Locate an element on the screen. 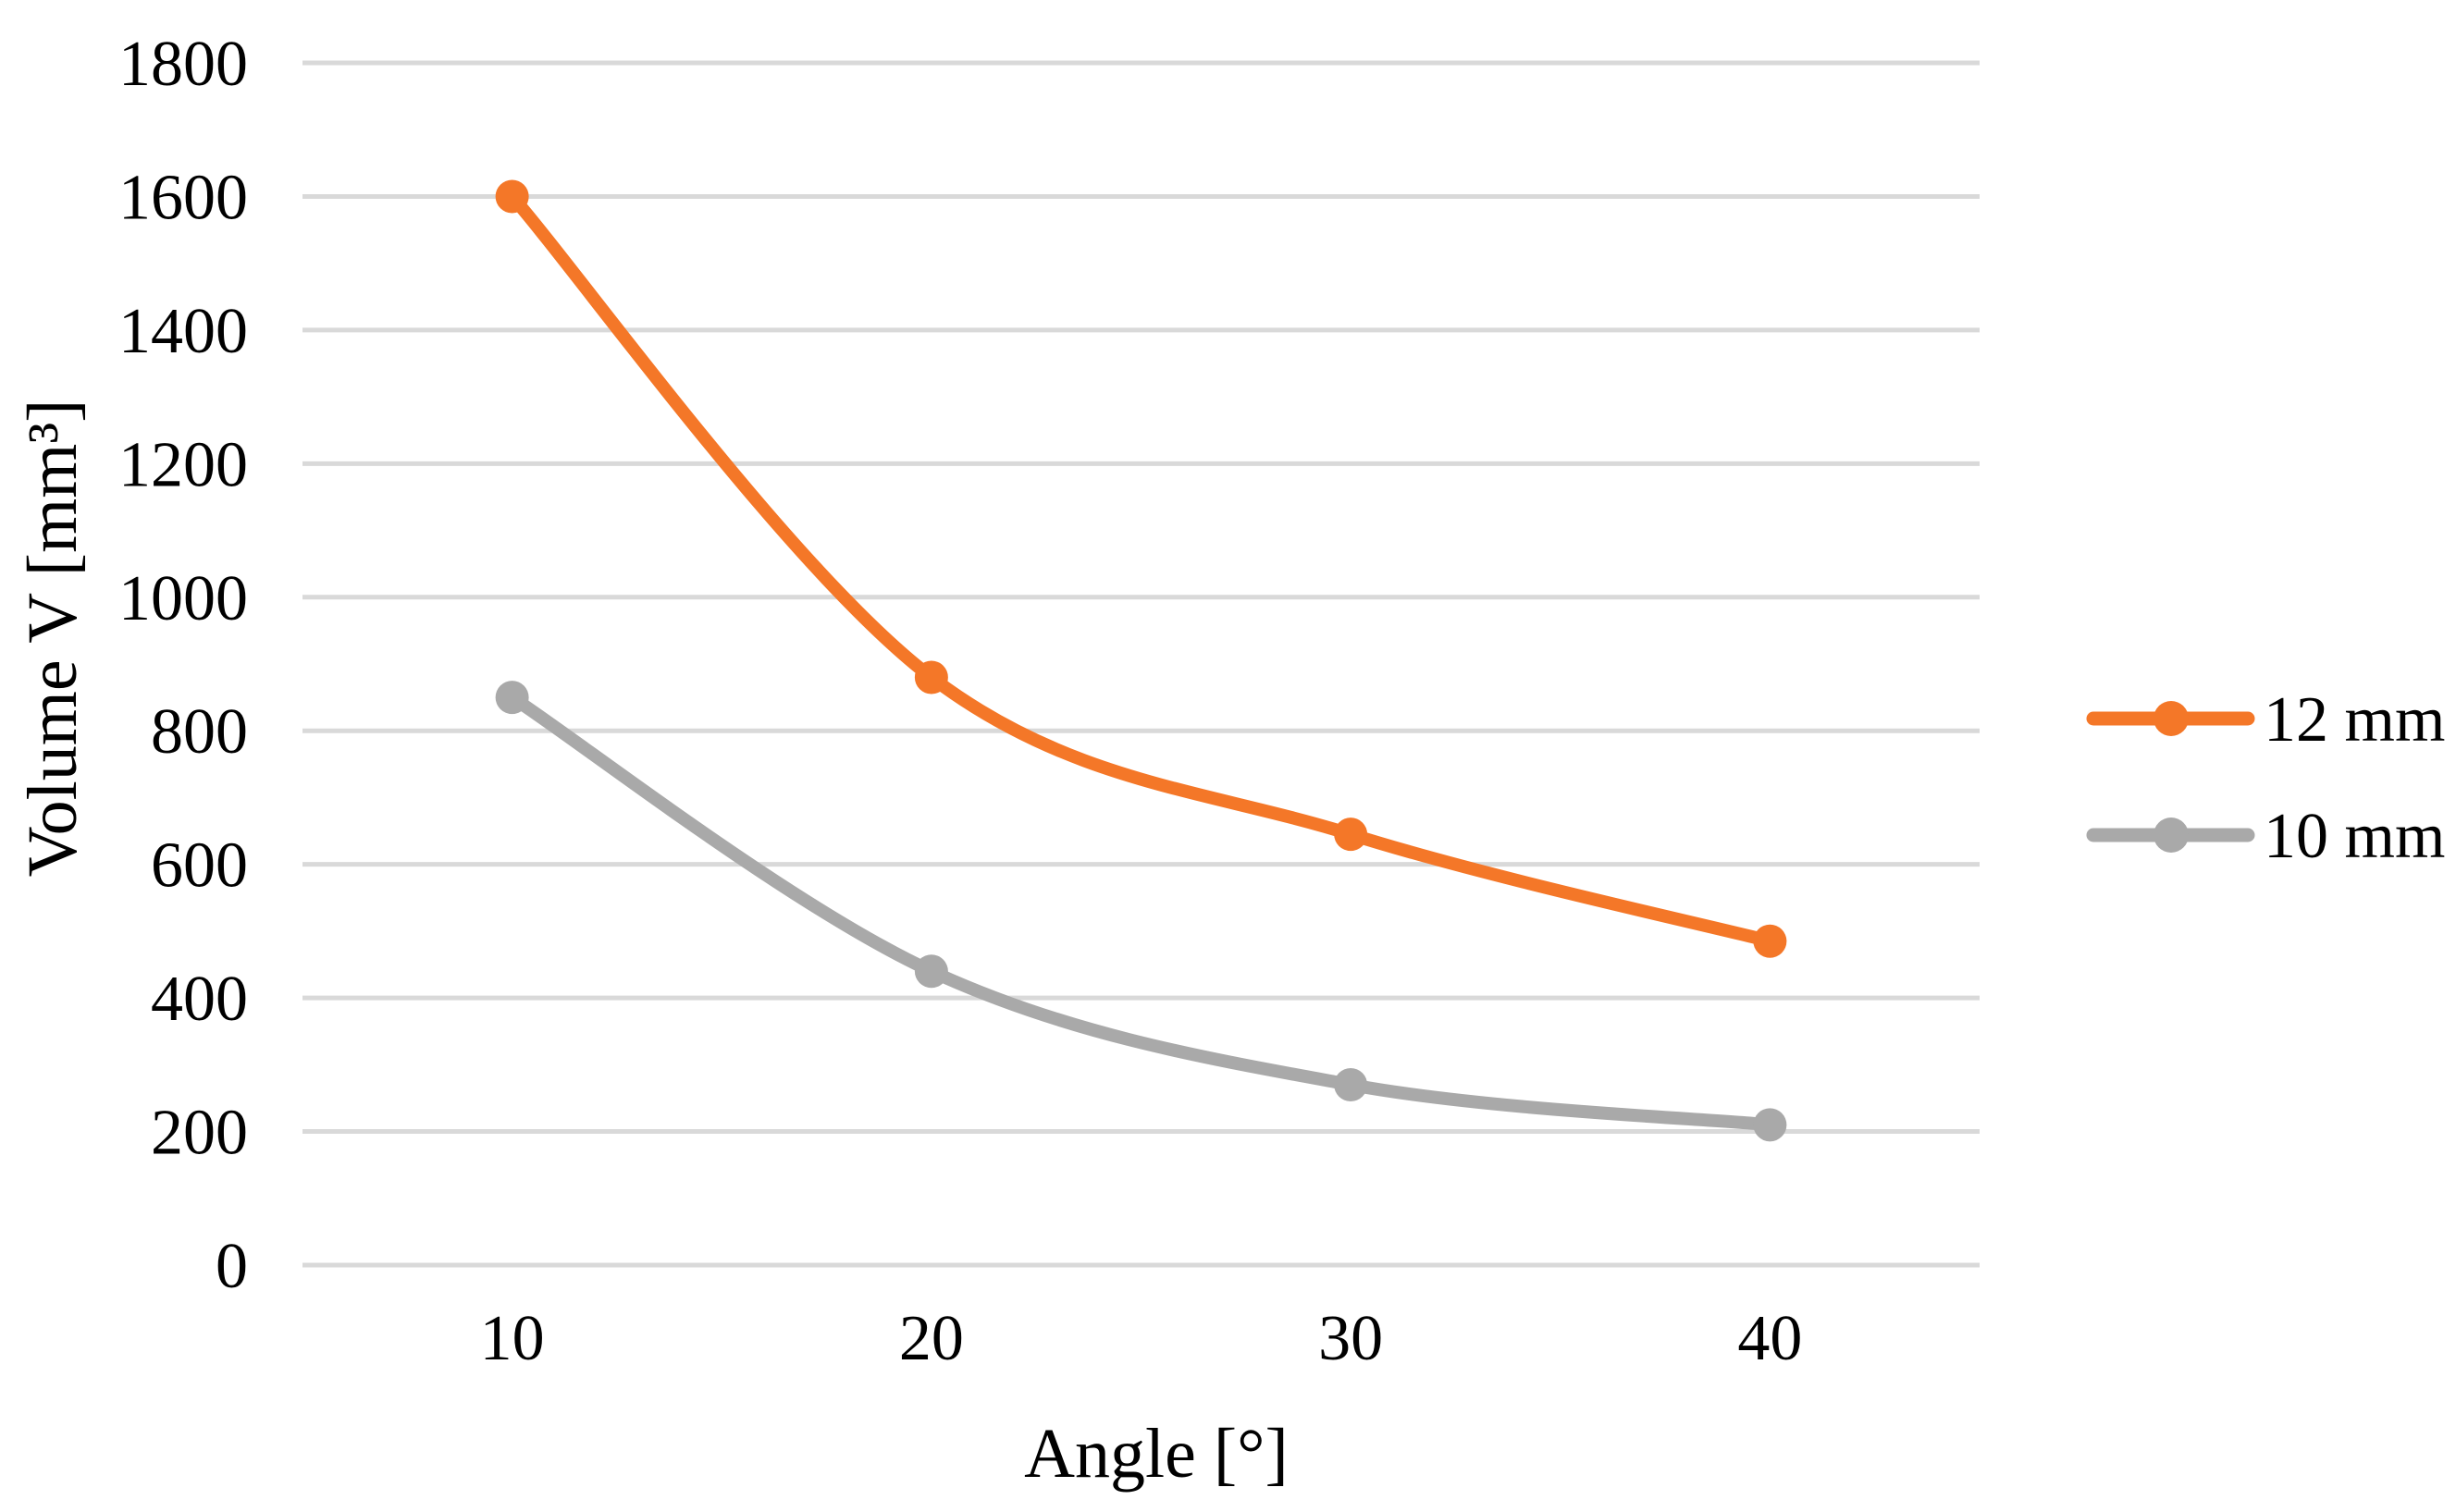  x-axis-title: Angle [°] is located at coordinates (1156, 1454).